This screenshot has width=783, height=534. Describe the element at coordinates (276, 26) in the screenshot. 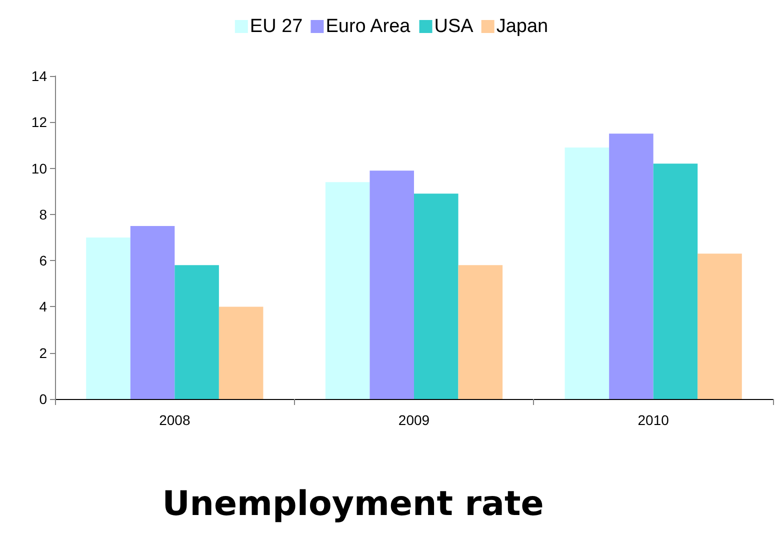

I see `legend-label: EU 27` at that location.